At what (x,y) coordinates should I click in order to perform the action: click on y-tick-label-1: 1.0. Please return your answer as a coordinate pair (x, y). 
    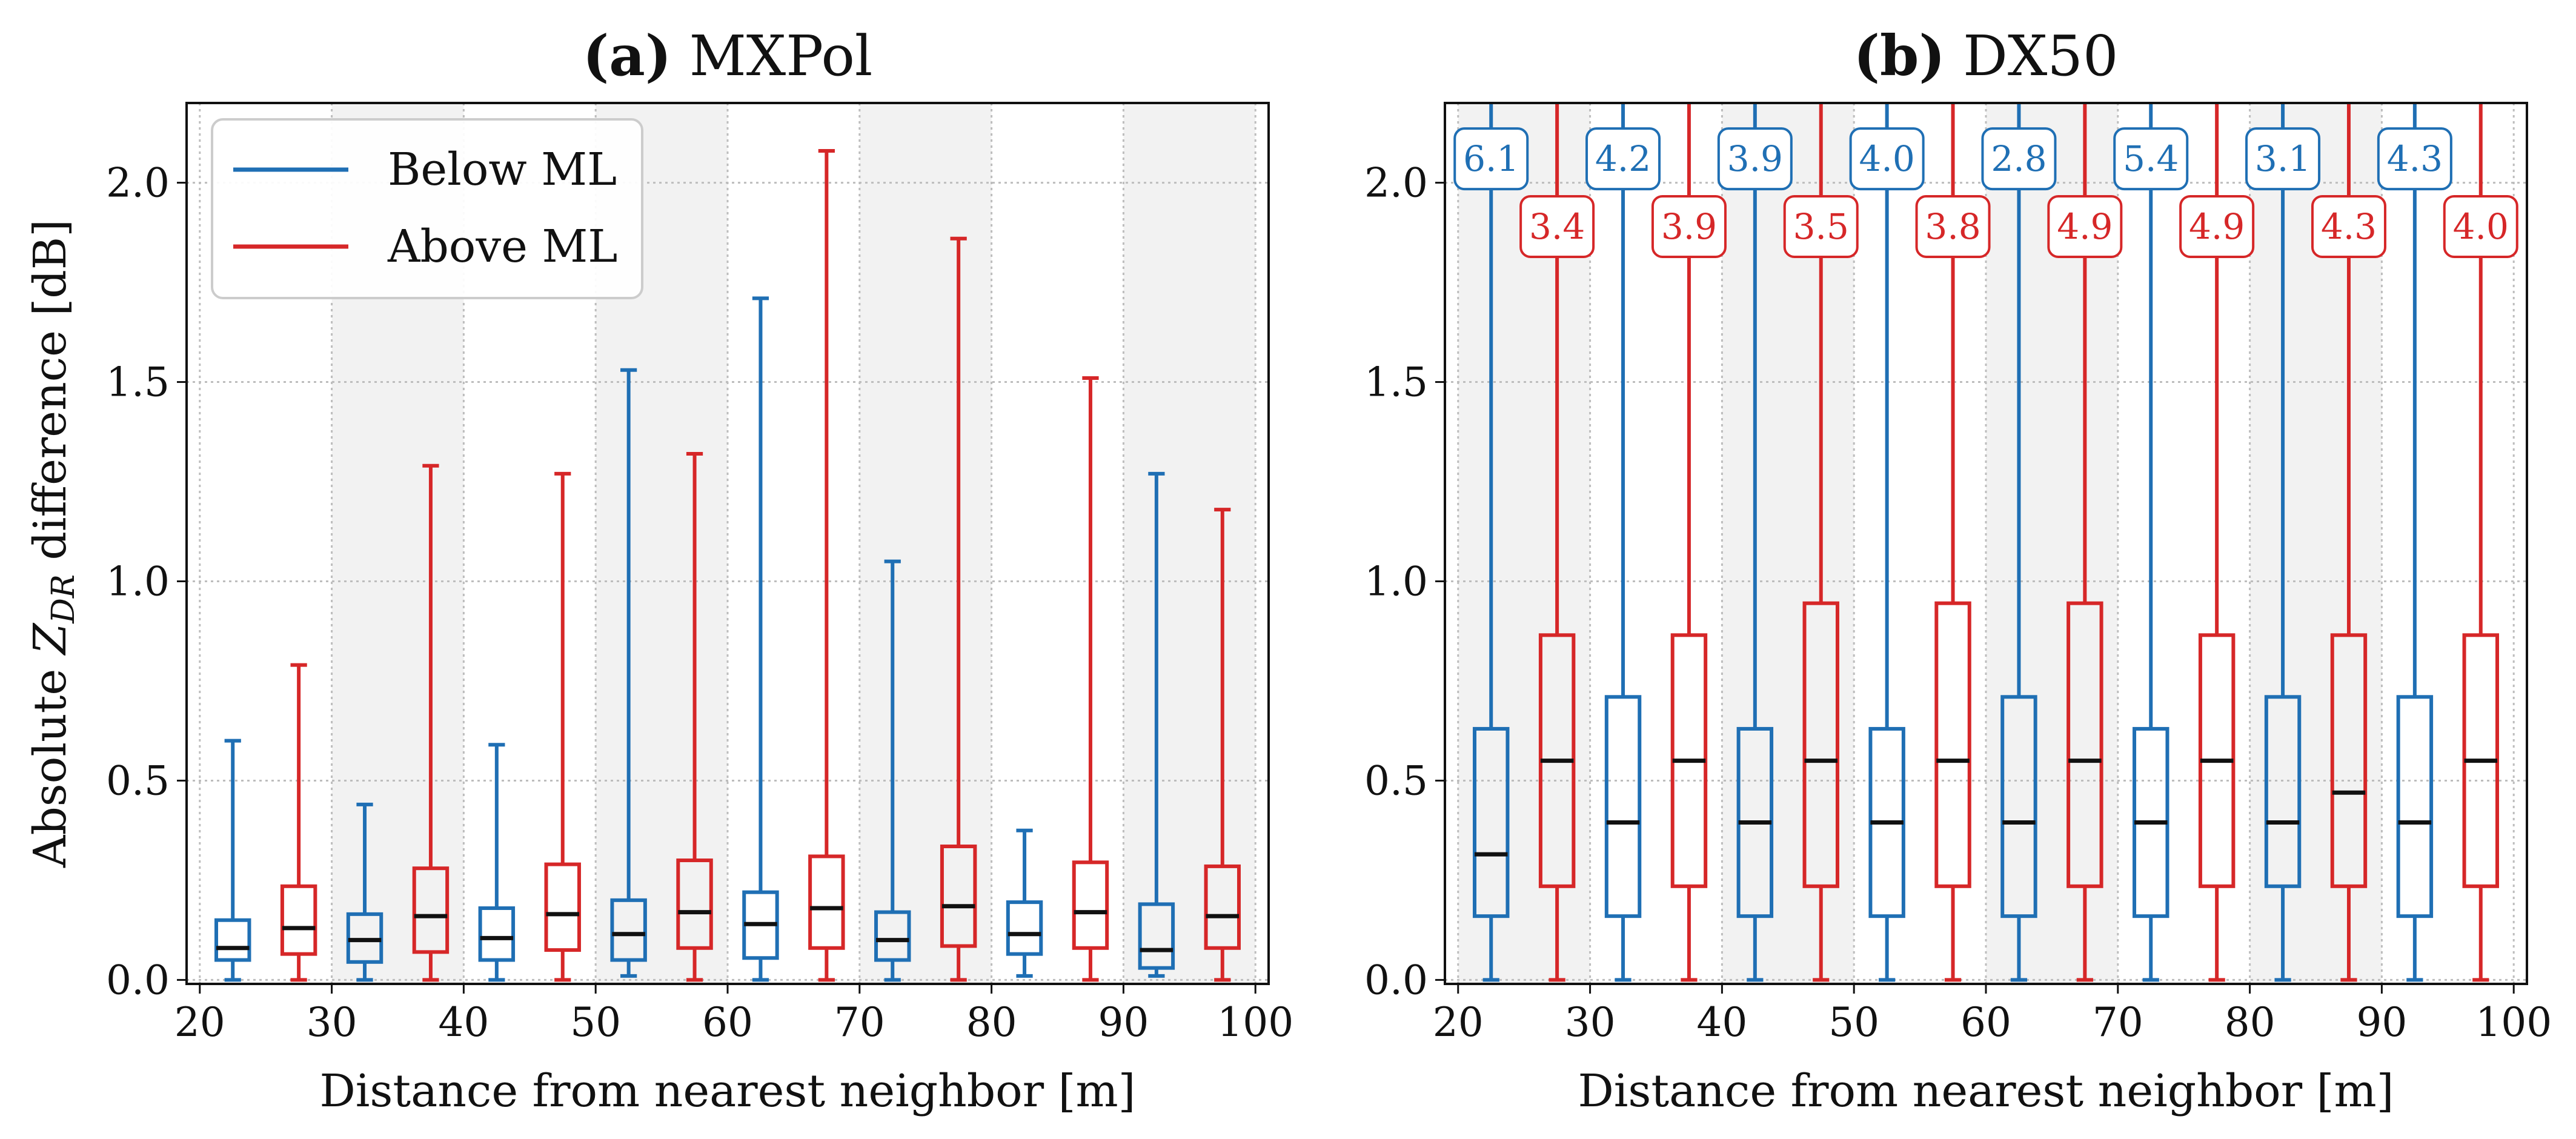
    Looking at the image, I should click on (1396, 582).